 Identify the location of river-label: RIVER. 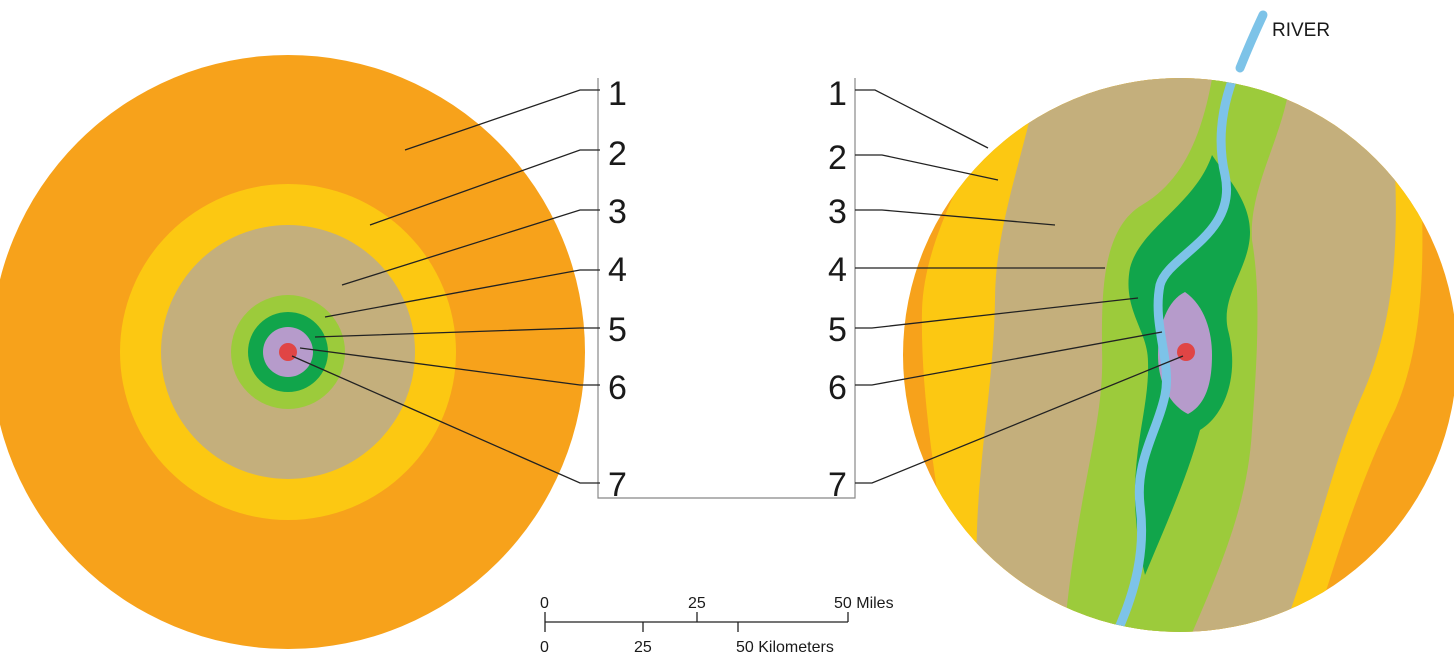
(1301, 30).